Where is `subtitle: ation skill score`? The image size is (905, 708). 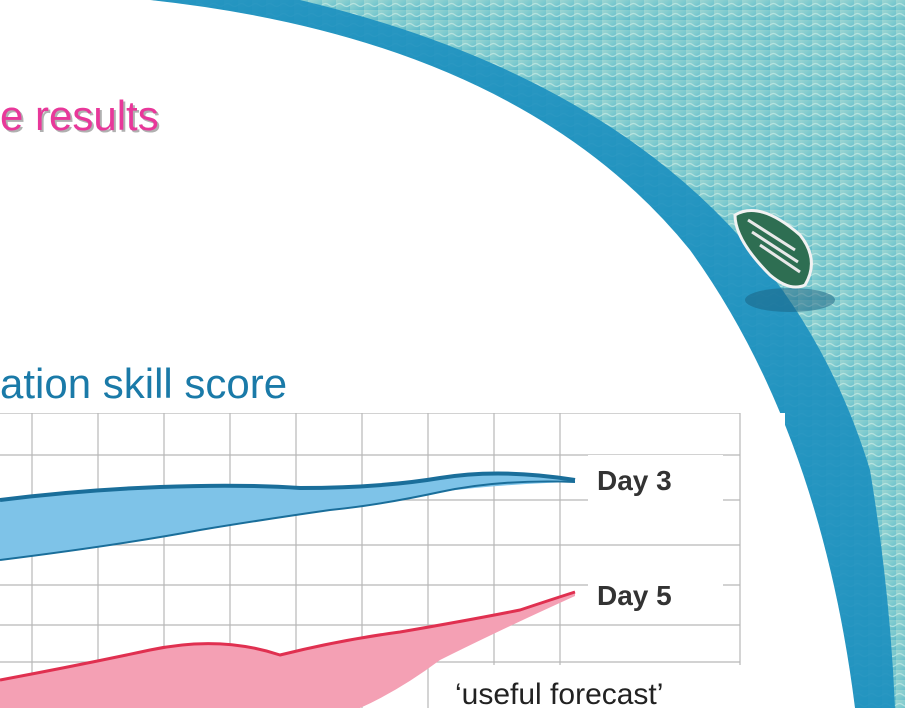 subtitle: ation skill score is located at coordinates (143, 383).